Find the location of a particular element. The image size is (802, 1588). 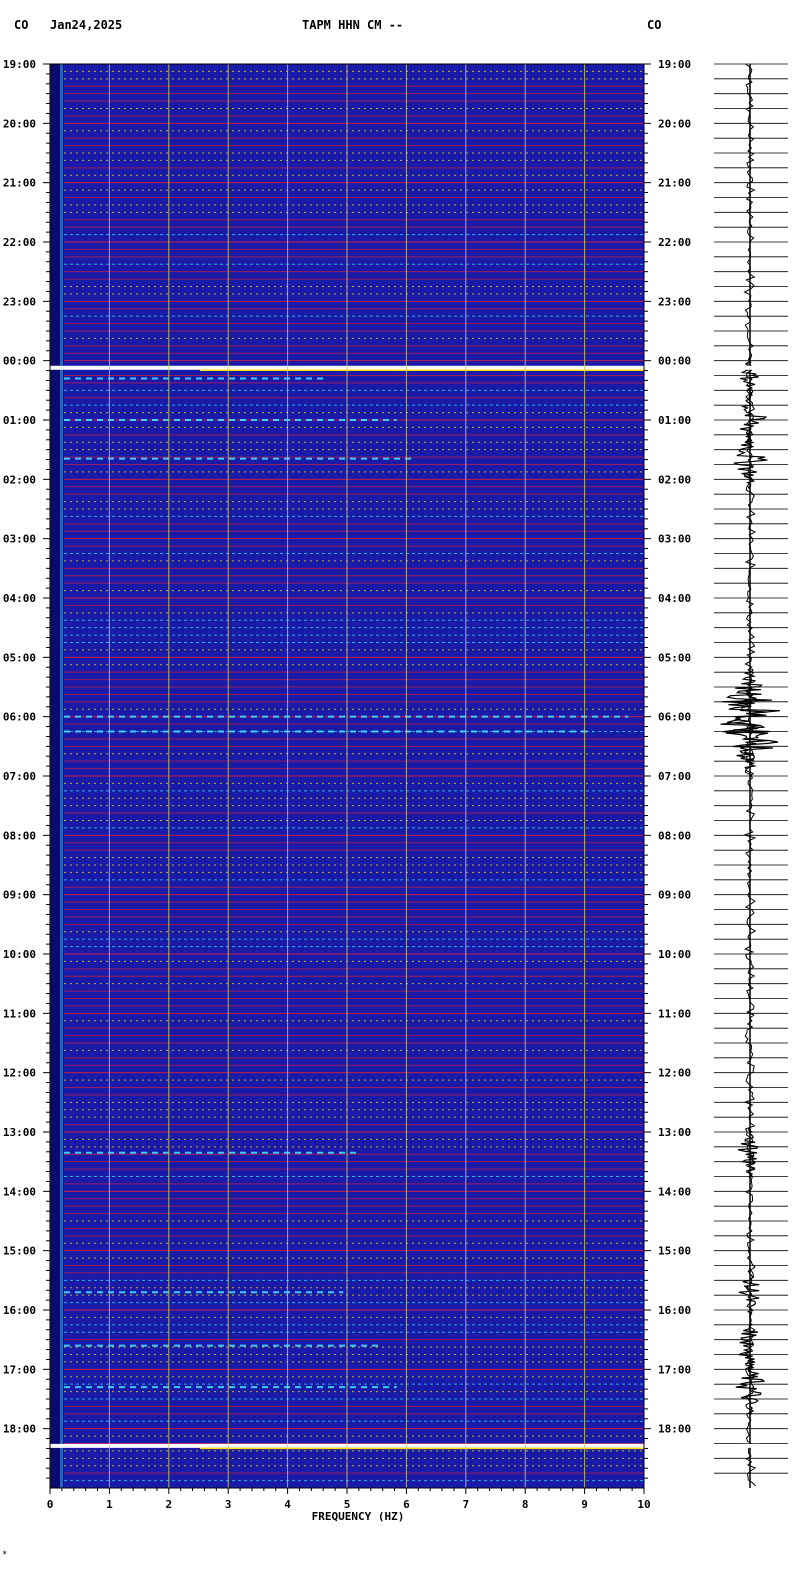

y-tick-label-right: 18:00 is located at coordinates (674, 1429).